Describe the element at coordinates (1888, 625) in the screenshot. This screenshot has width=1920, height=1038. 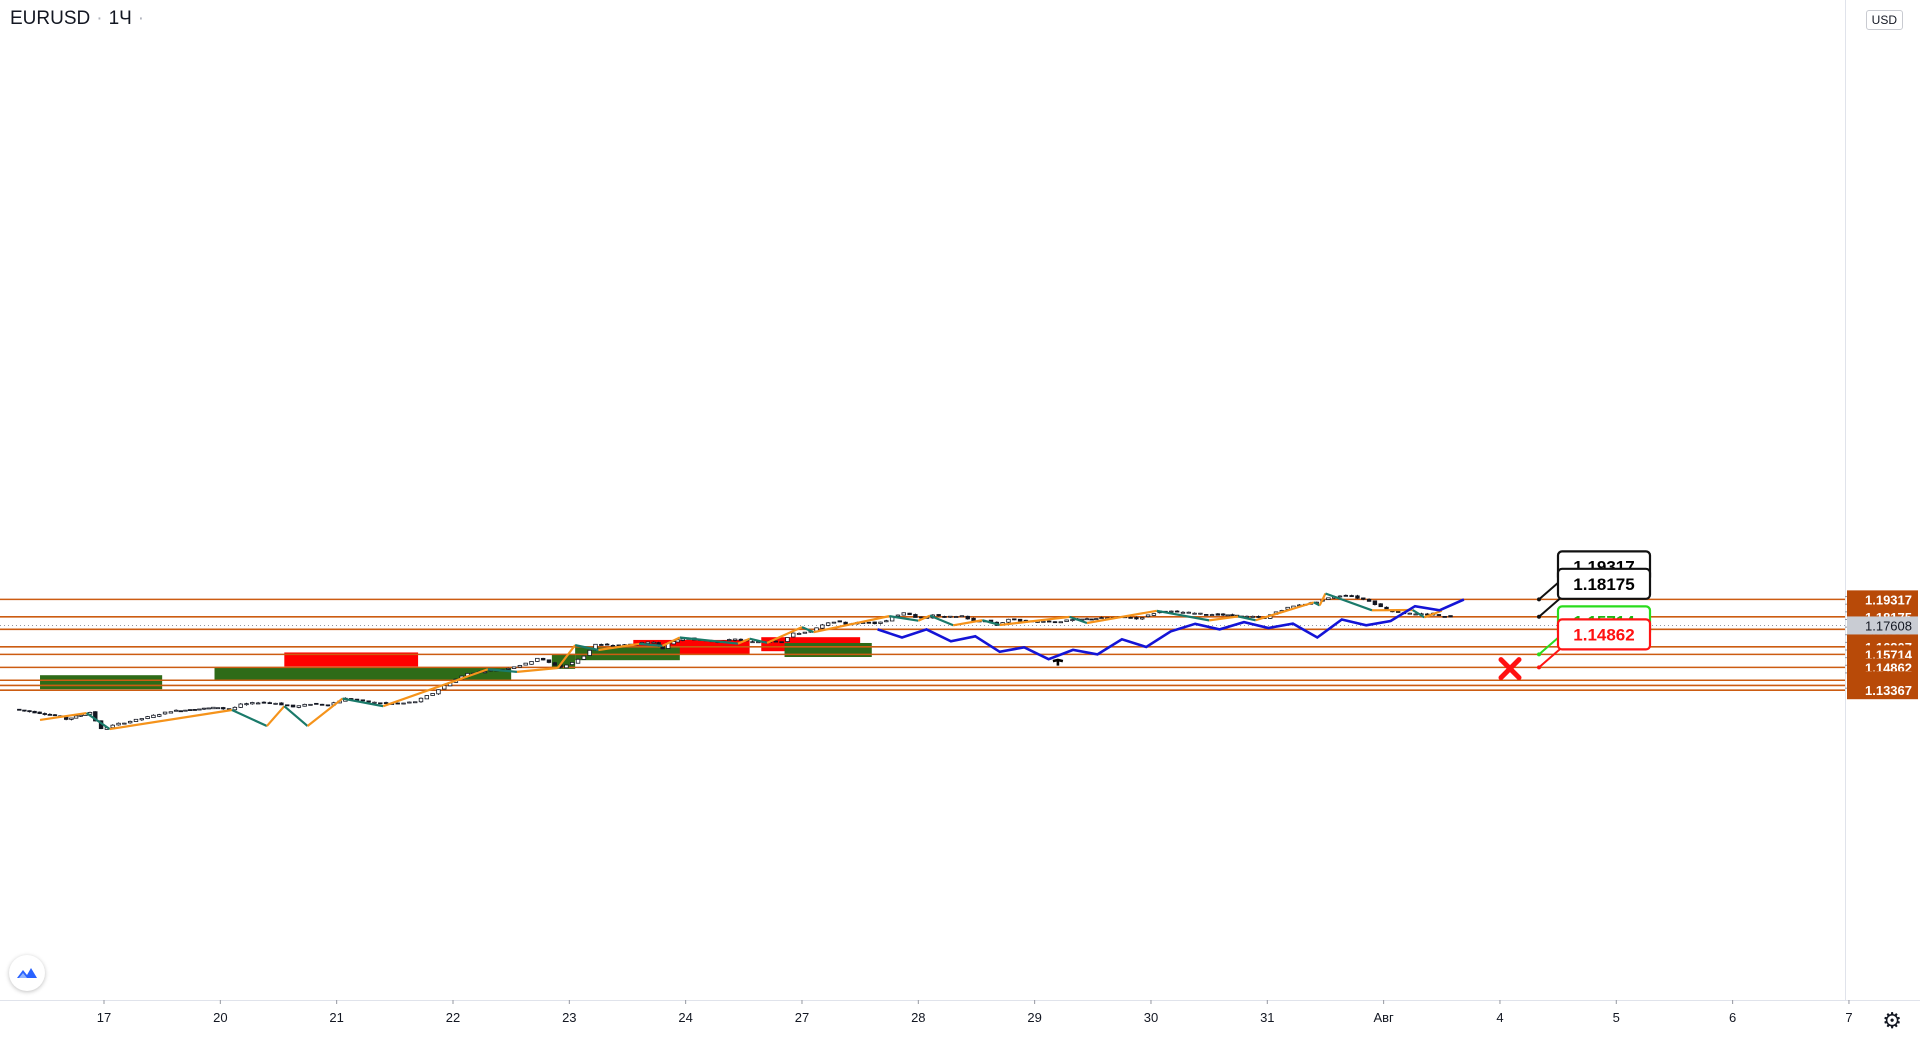
I see `current-price-text: 1.17608` at that location.